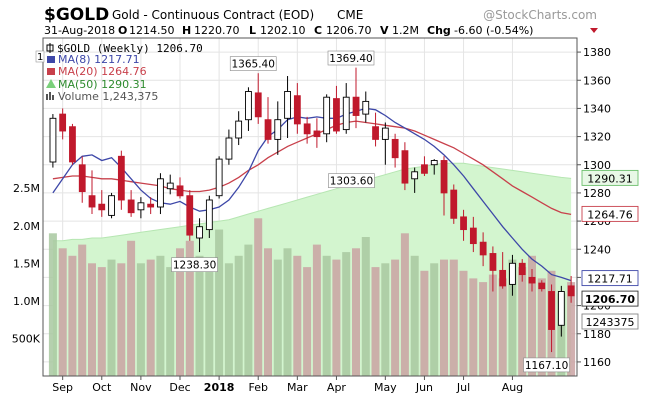  What do you see at coordinates (102, 84) in the screenshot?
I see `legend-ma50: MA(50) 1290.31` at bounding box center [102, 84].